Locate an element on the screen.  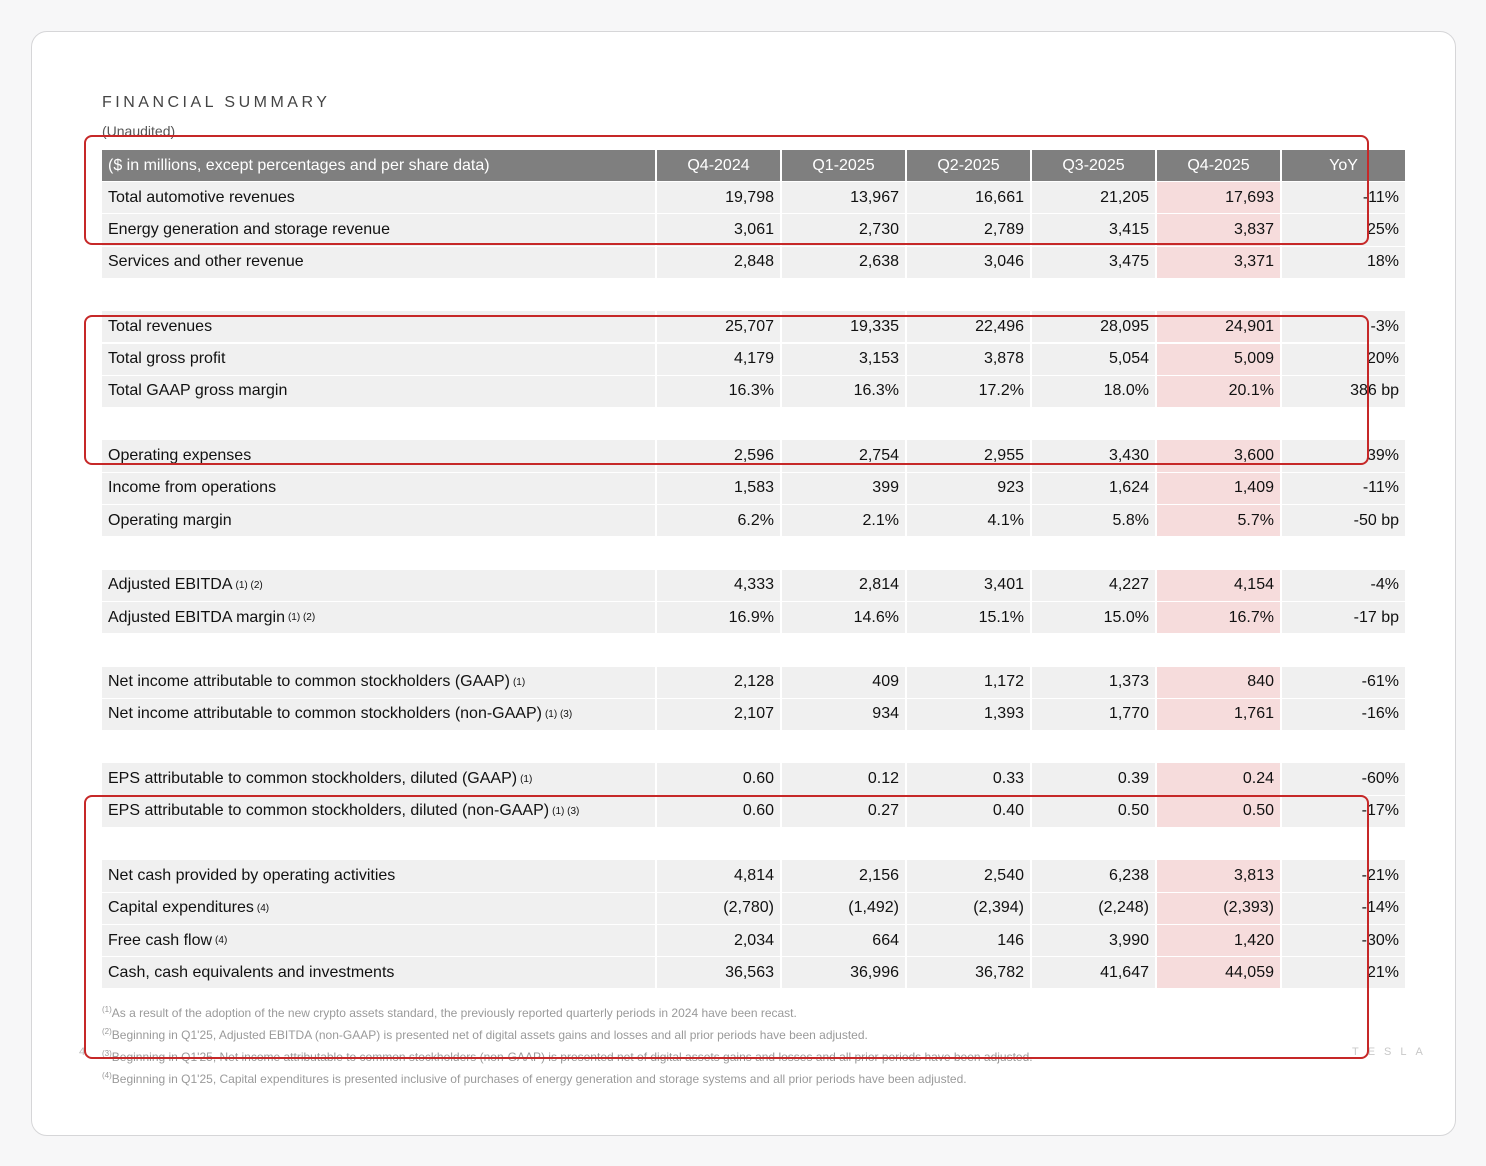
row-label: Energy generation and storage revenue is located at coordinates (378, 230).